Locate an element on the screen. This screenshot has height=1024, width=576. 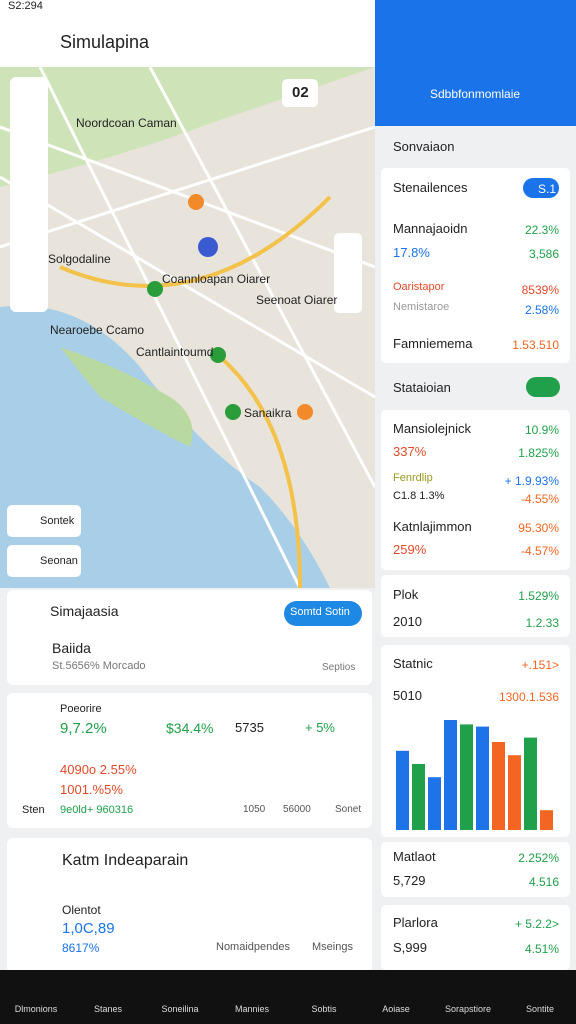
label: 5,729 is located at coordinates (409, 880).